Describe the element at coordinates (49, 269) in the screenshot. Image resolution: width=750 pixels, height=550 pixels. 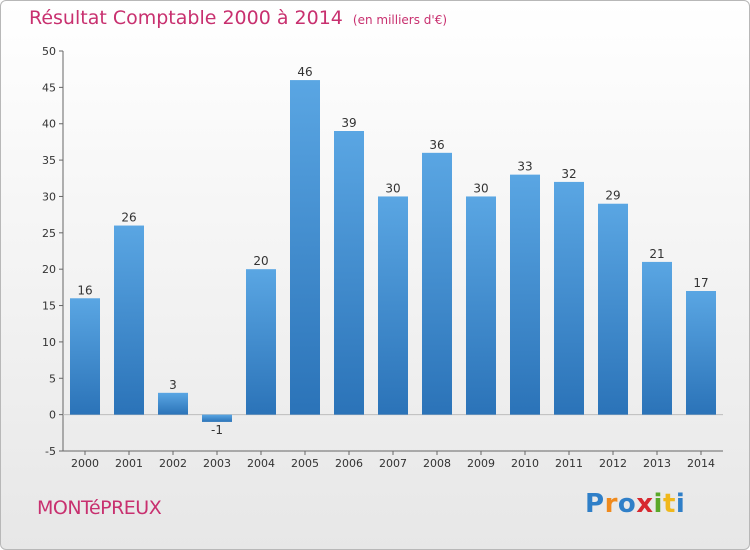
I see `y-tick-label: 20` at that location.